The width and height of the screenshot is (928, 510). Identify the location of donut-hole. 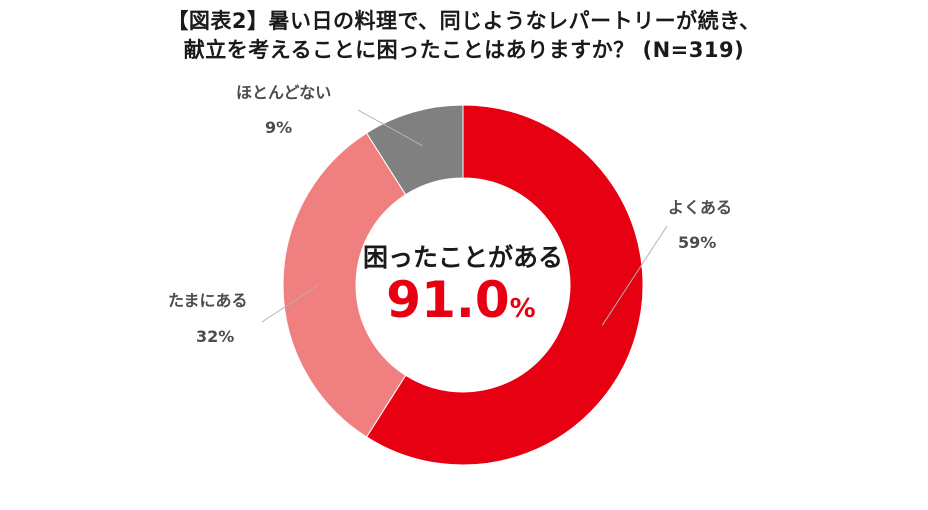
(463, 285).